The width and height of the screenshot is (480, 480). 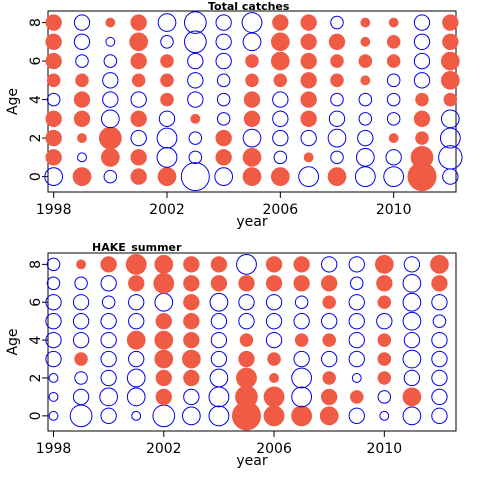 I want to click on x-tick-label: 2006, so click(x=274, y=449).